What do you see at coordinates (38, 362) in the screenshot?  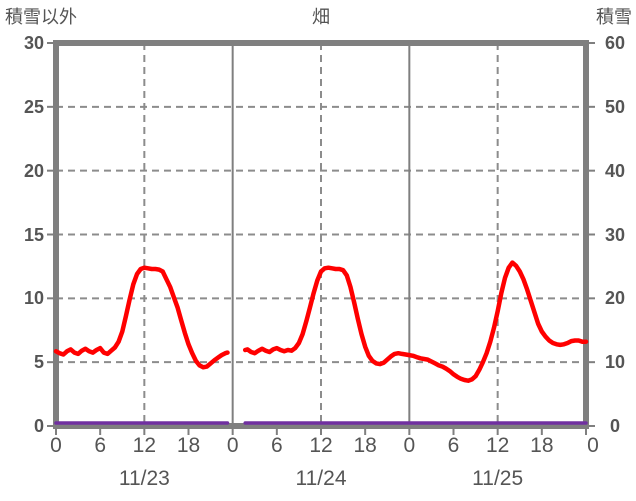 I see `y-left-tick-label: 5` at bounding box center [38, 362].